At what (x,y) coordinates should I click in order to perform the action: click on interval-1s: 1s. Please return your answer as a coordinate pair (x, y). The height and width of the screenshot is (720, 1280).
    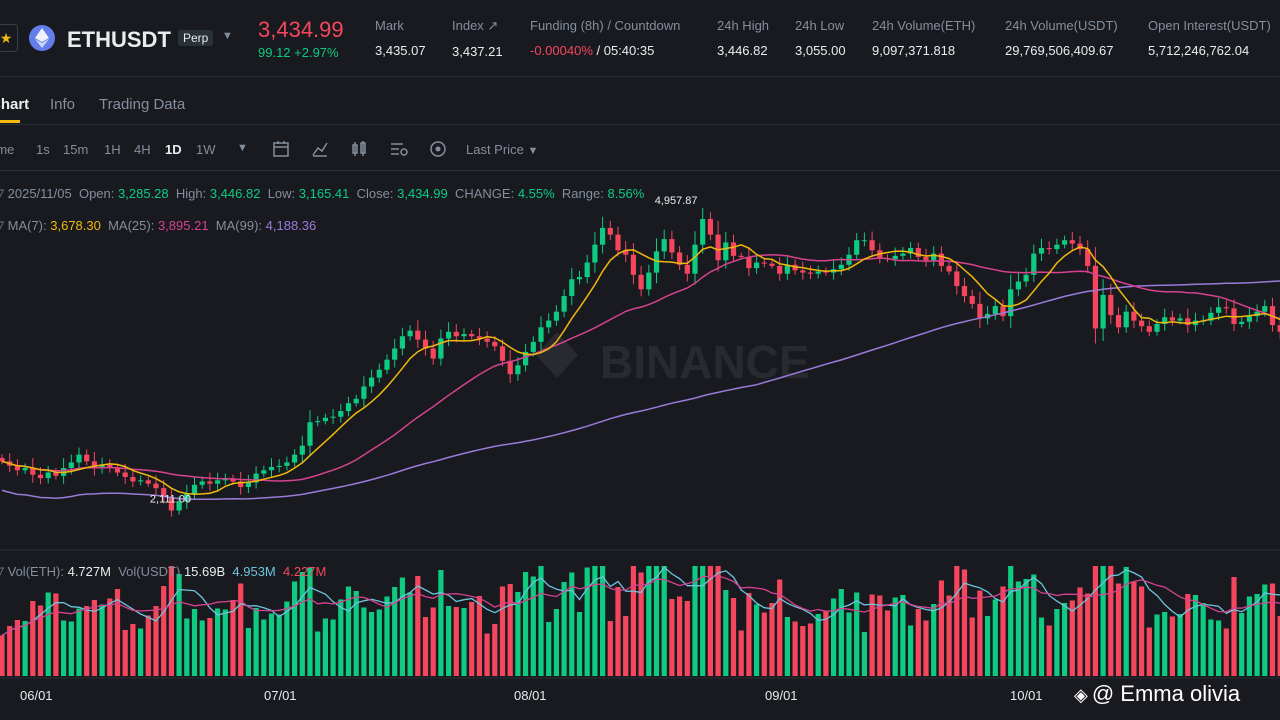
    Looking at the image, I should click on (43, 149).